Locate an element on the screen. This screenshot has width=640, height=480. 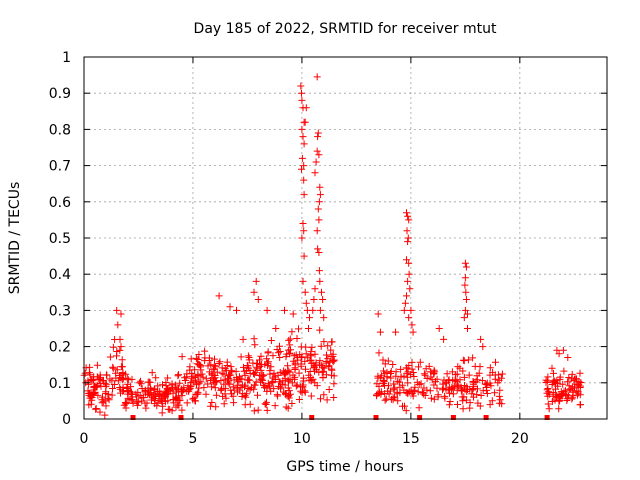
x-tick-label: 0 is located at coordinates (84, 439).